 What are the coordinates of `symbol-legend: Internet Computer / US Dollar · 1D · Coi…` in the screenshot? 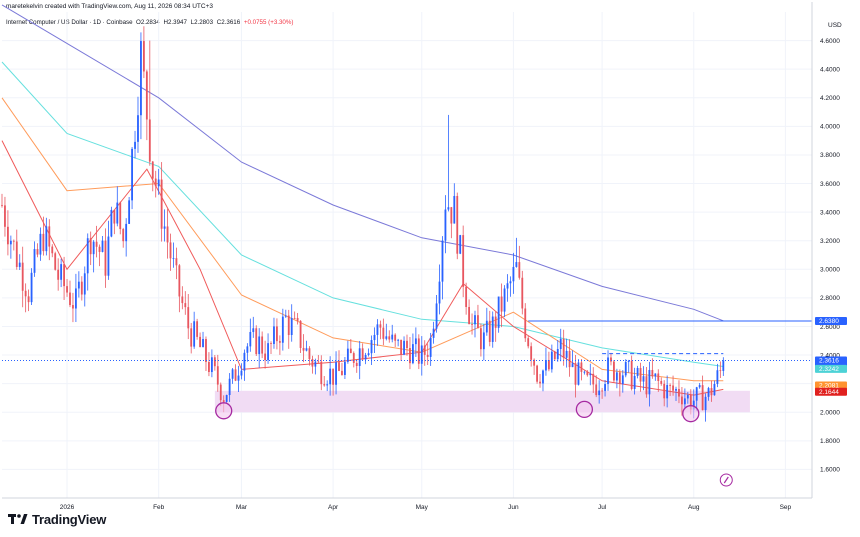 It's located at (149, 22).